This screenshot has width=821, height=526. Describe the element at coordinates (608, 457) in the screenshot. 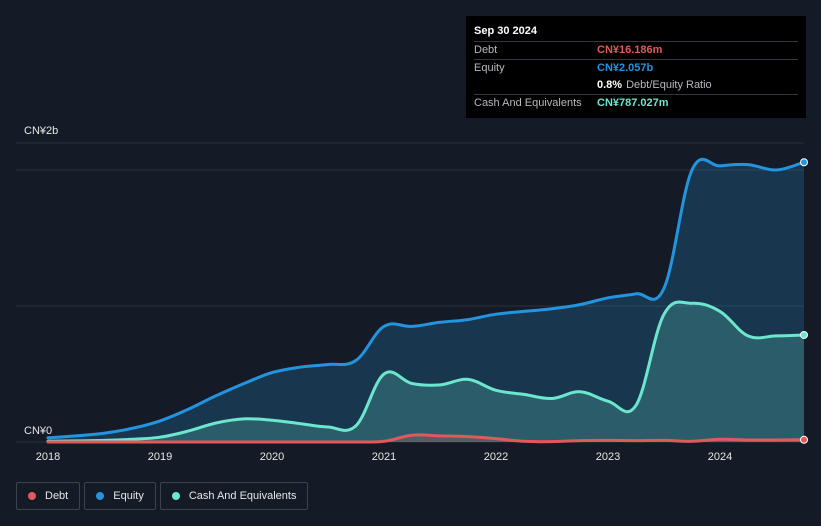

I see `x-tick-label: 2023` at that location.